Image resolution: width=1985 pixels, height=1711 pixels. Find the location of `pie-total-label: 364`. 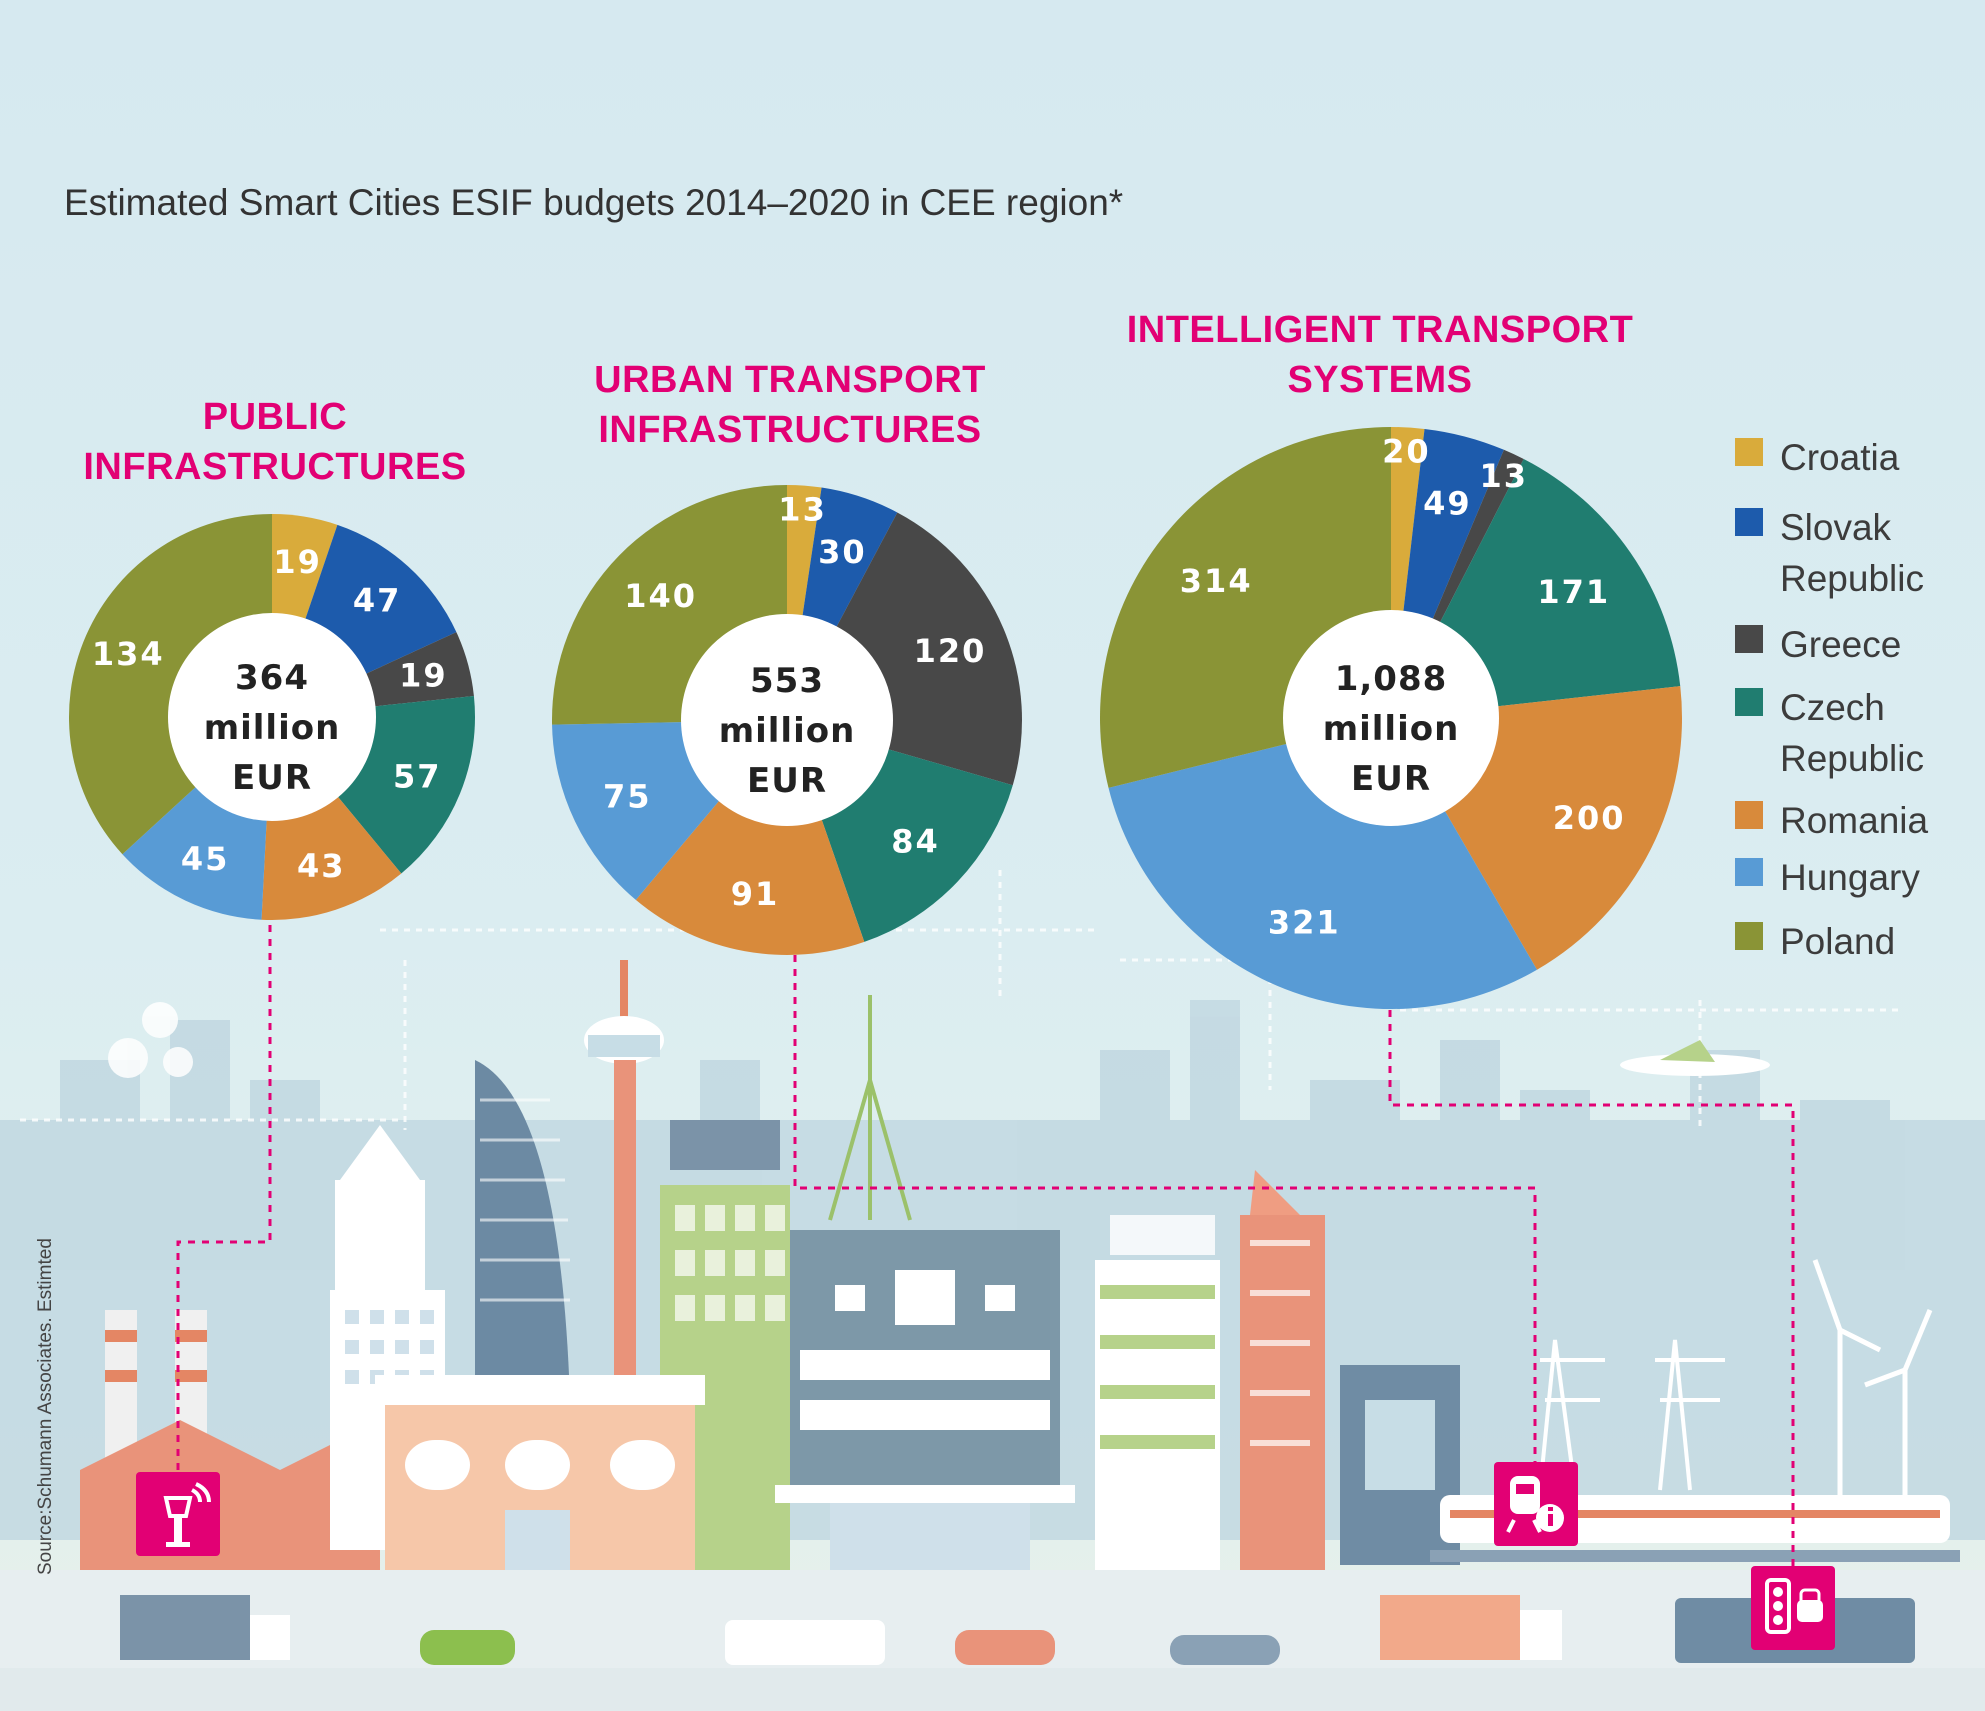

pie-total-label: 364 is located at coordinates (272, 678).